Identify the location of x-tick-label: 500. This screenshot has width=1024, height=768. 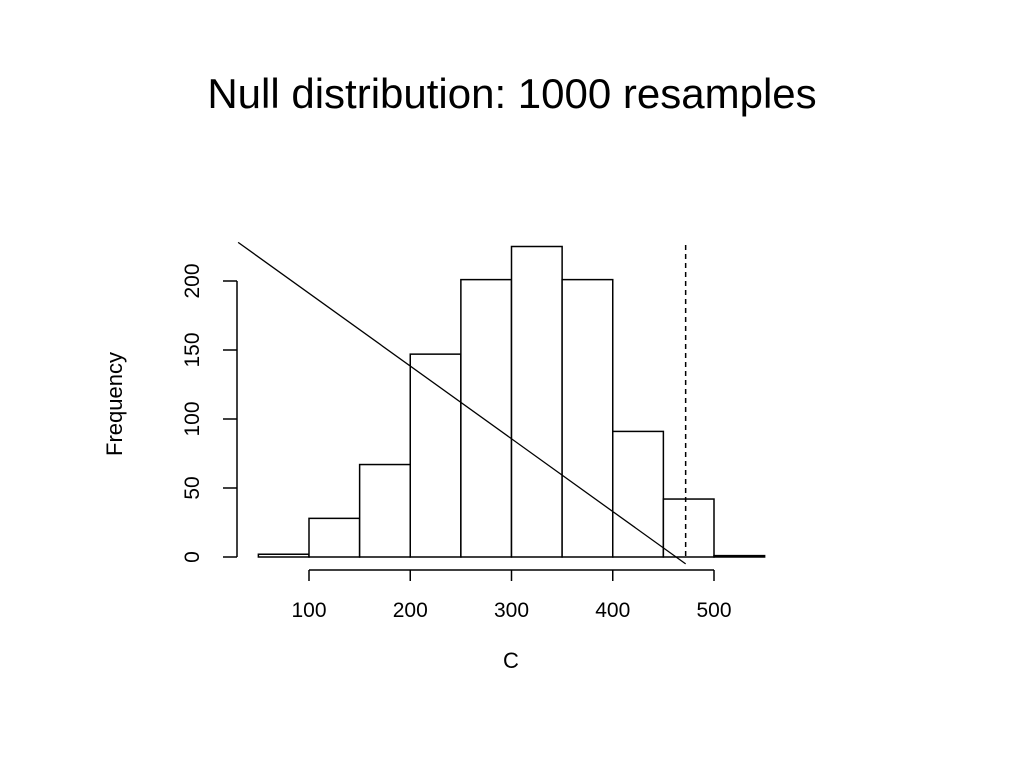
(713, 610).